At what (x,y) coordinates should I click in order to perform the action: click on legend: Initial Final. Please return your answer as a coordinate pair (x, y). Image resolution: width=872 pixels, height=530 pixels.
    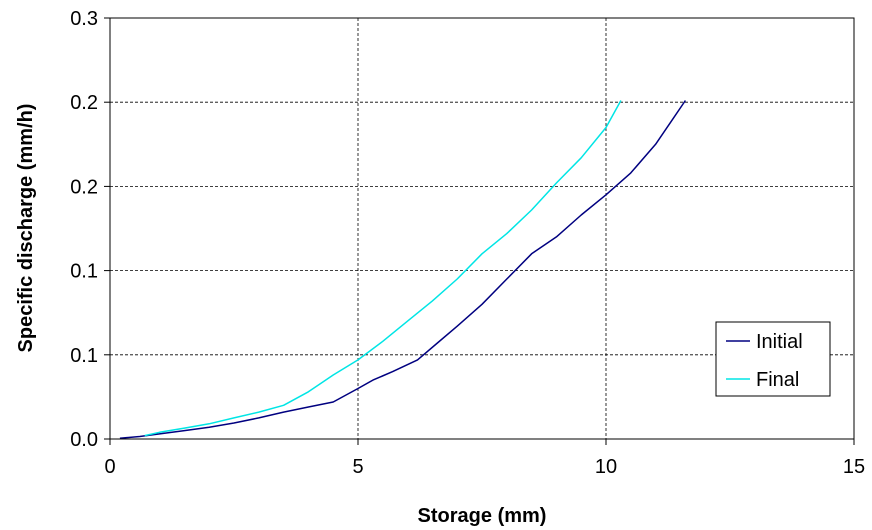
    Looking at the image, I should click on (773, 359).